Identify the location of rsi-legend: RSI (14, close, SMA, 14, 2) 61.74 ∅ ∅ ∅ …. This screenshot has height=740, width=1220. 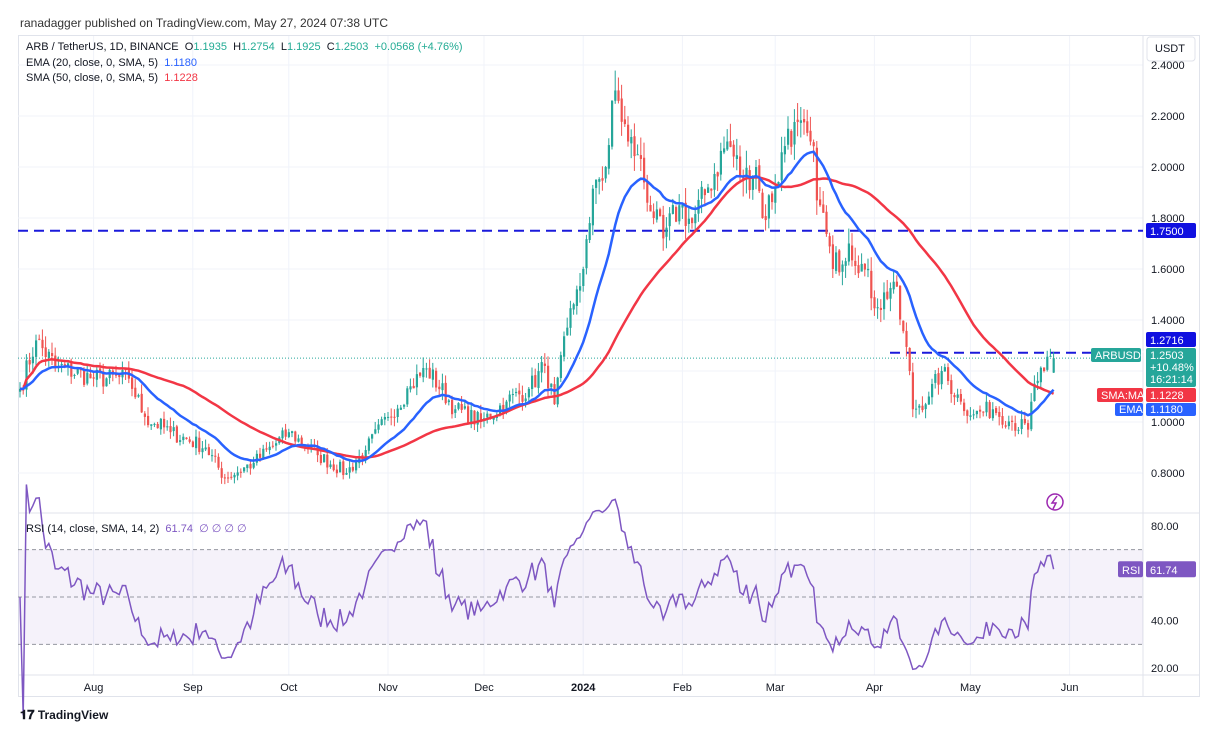
(136, 528).